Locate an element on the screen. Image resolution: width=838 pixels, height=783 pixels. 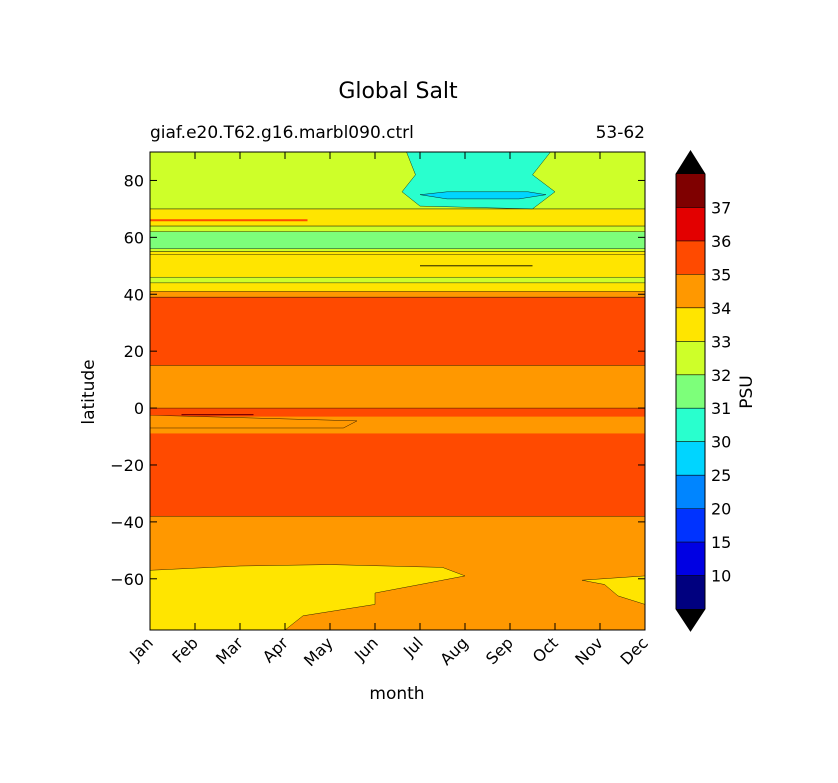
colorbar-tick-label: 36 is located at coordinates (721, 241).